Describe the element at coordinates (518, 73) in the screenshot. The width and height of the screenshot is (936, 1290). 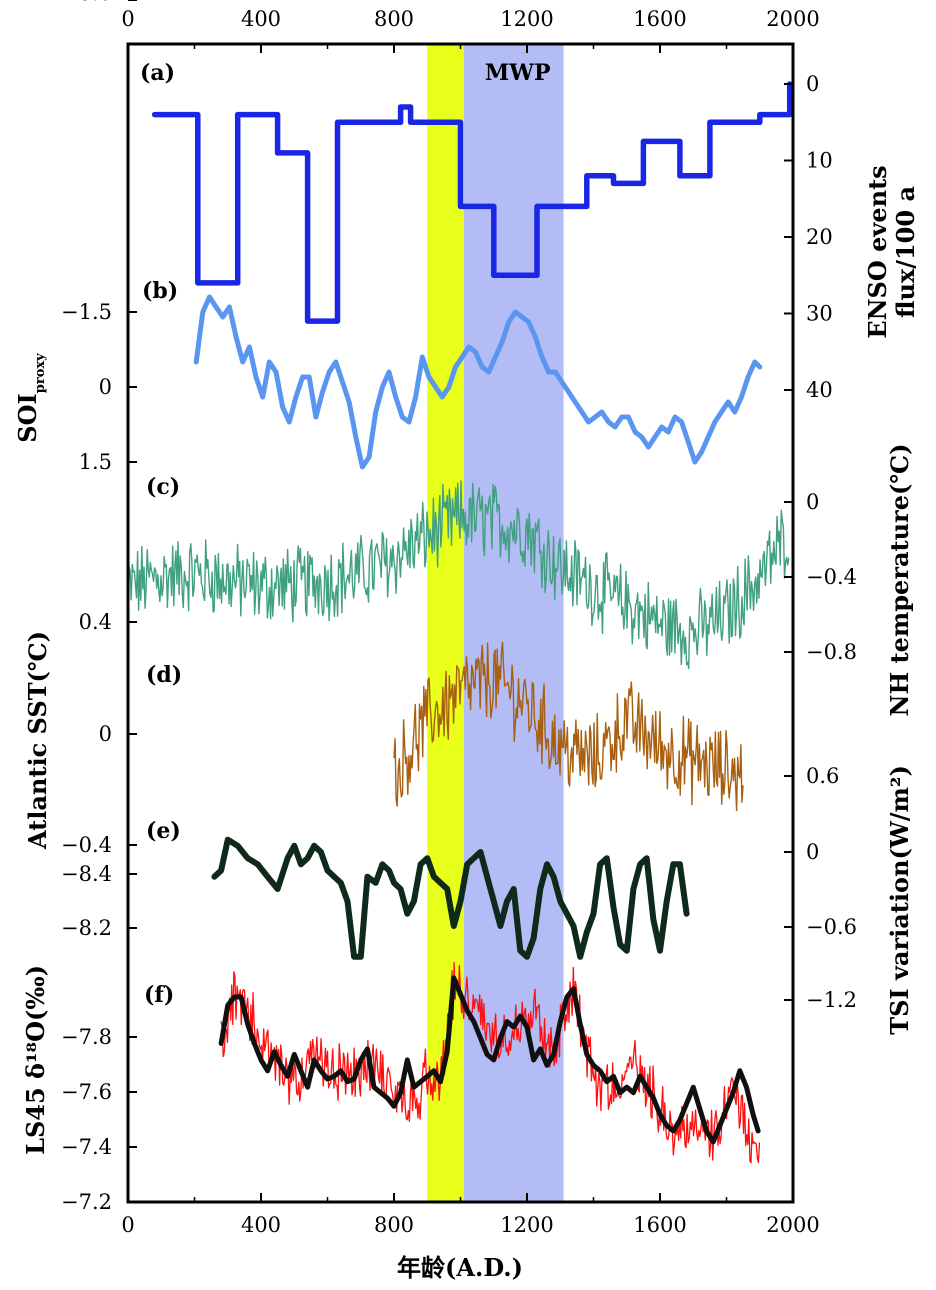
I see `band-label-mwp: MWP` at that location.